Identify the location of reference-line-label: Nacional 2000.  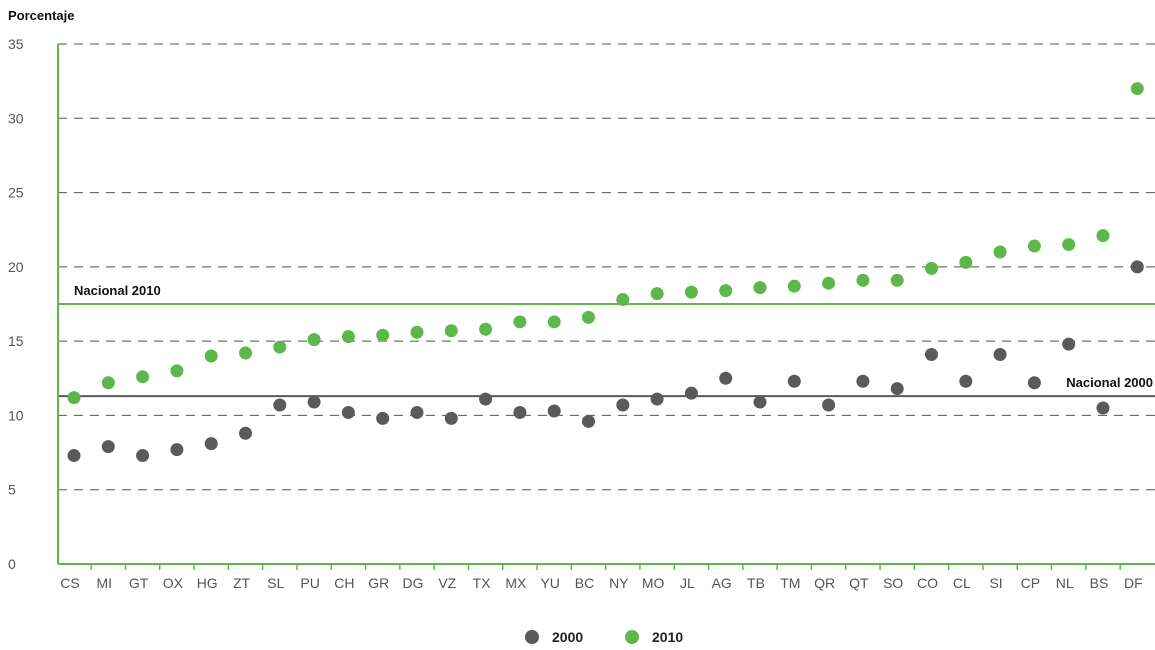
(1109, 382).